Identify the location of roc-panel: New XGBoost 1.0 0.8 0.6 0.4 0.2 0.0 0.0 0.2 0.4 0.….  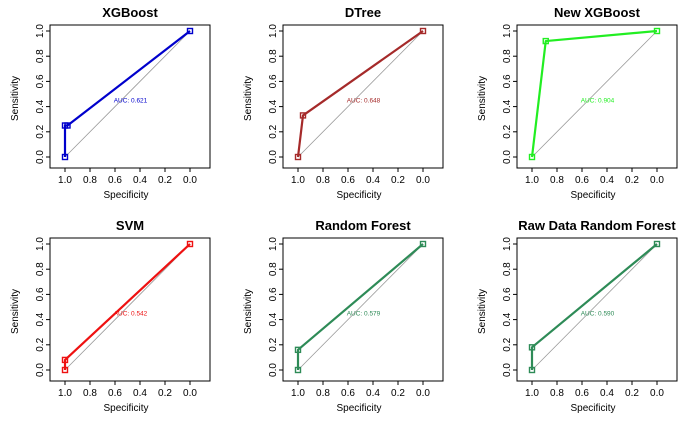
(577, 103).